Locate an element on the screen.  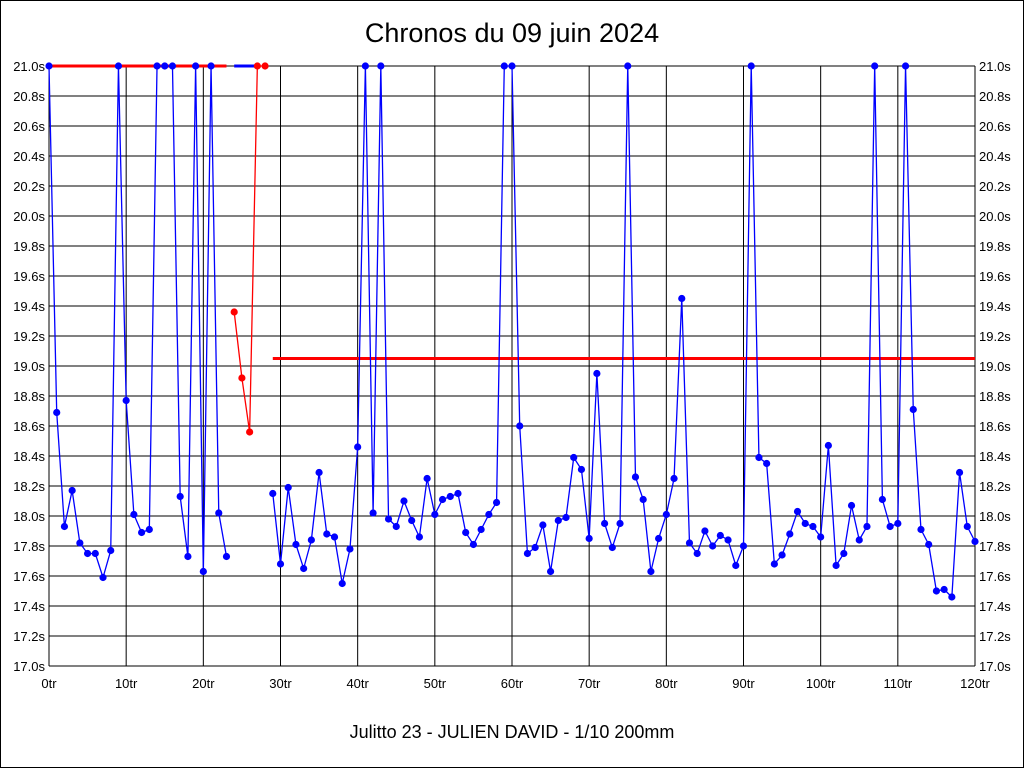
x-tick-label: 10tr is located at coordinates (126, 683).